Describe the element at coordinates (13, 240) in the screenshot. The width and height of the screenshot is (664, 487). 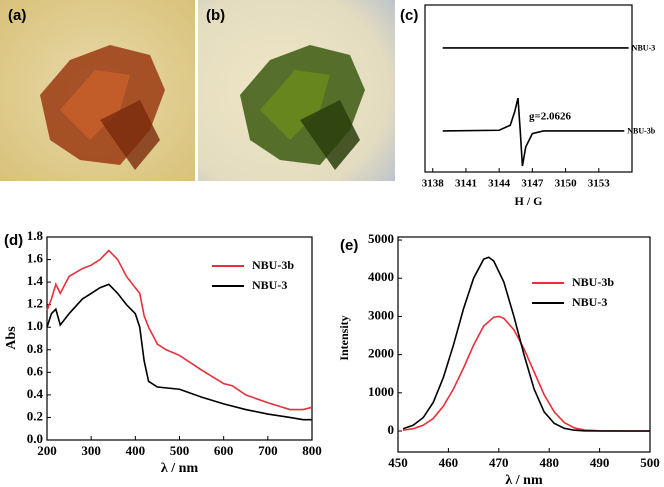
I see `panel-label: (d)` at that location.